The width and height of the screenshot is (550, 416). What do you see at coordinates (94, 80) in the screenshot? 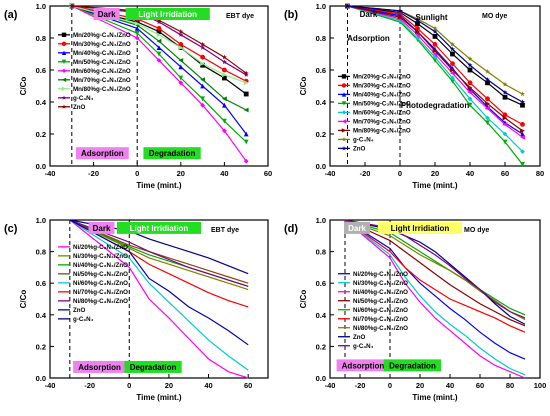
I see `legend-entry: Mn/70%g-C₃N₄/ZnO` at bounding box center [94, 80].